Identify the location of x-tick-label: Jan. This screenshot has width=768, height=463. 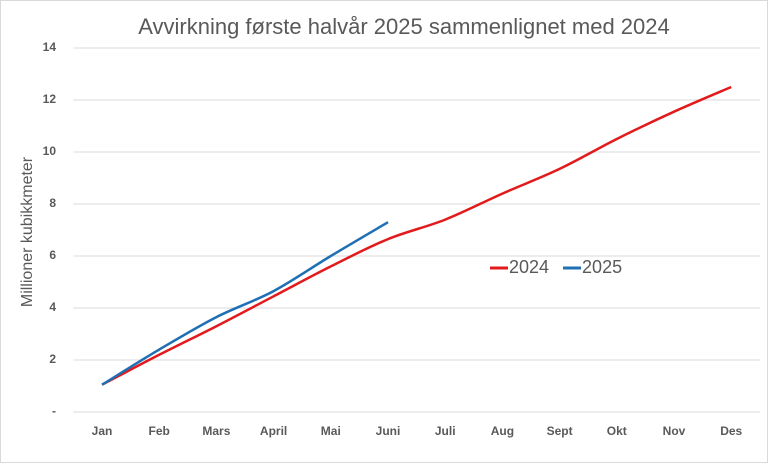
(102, 431).